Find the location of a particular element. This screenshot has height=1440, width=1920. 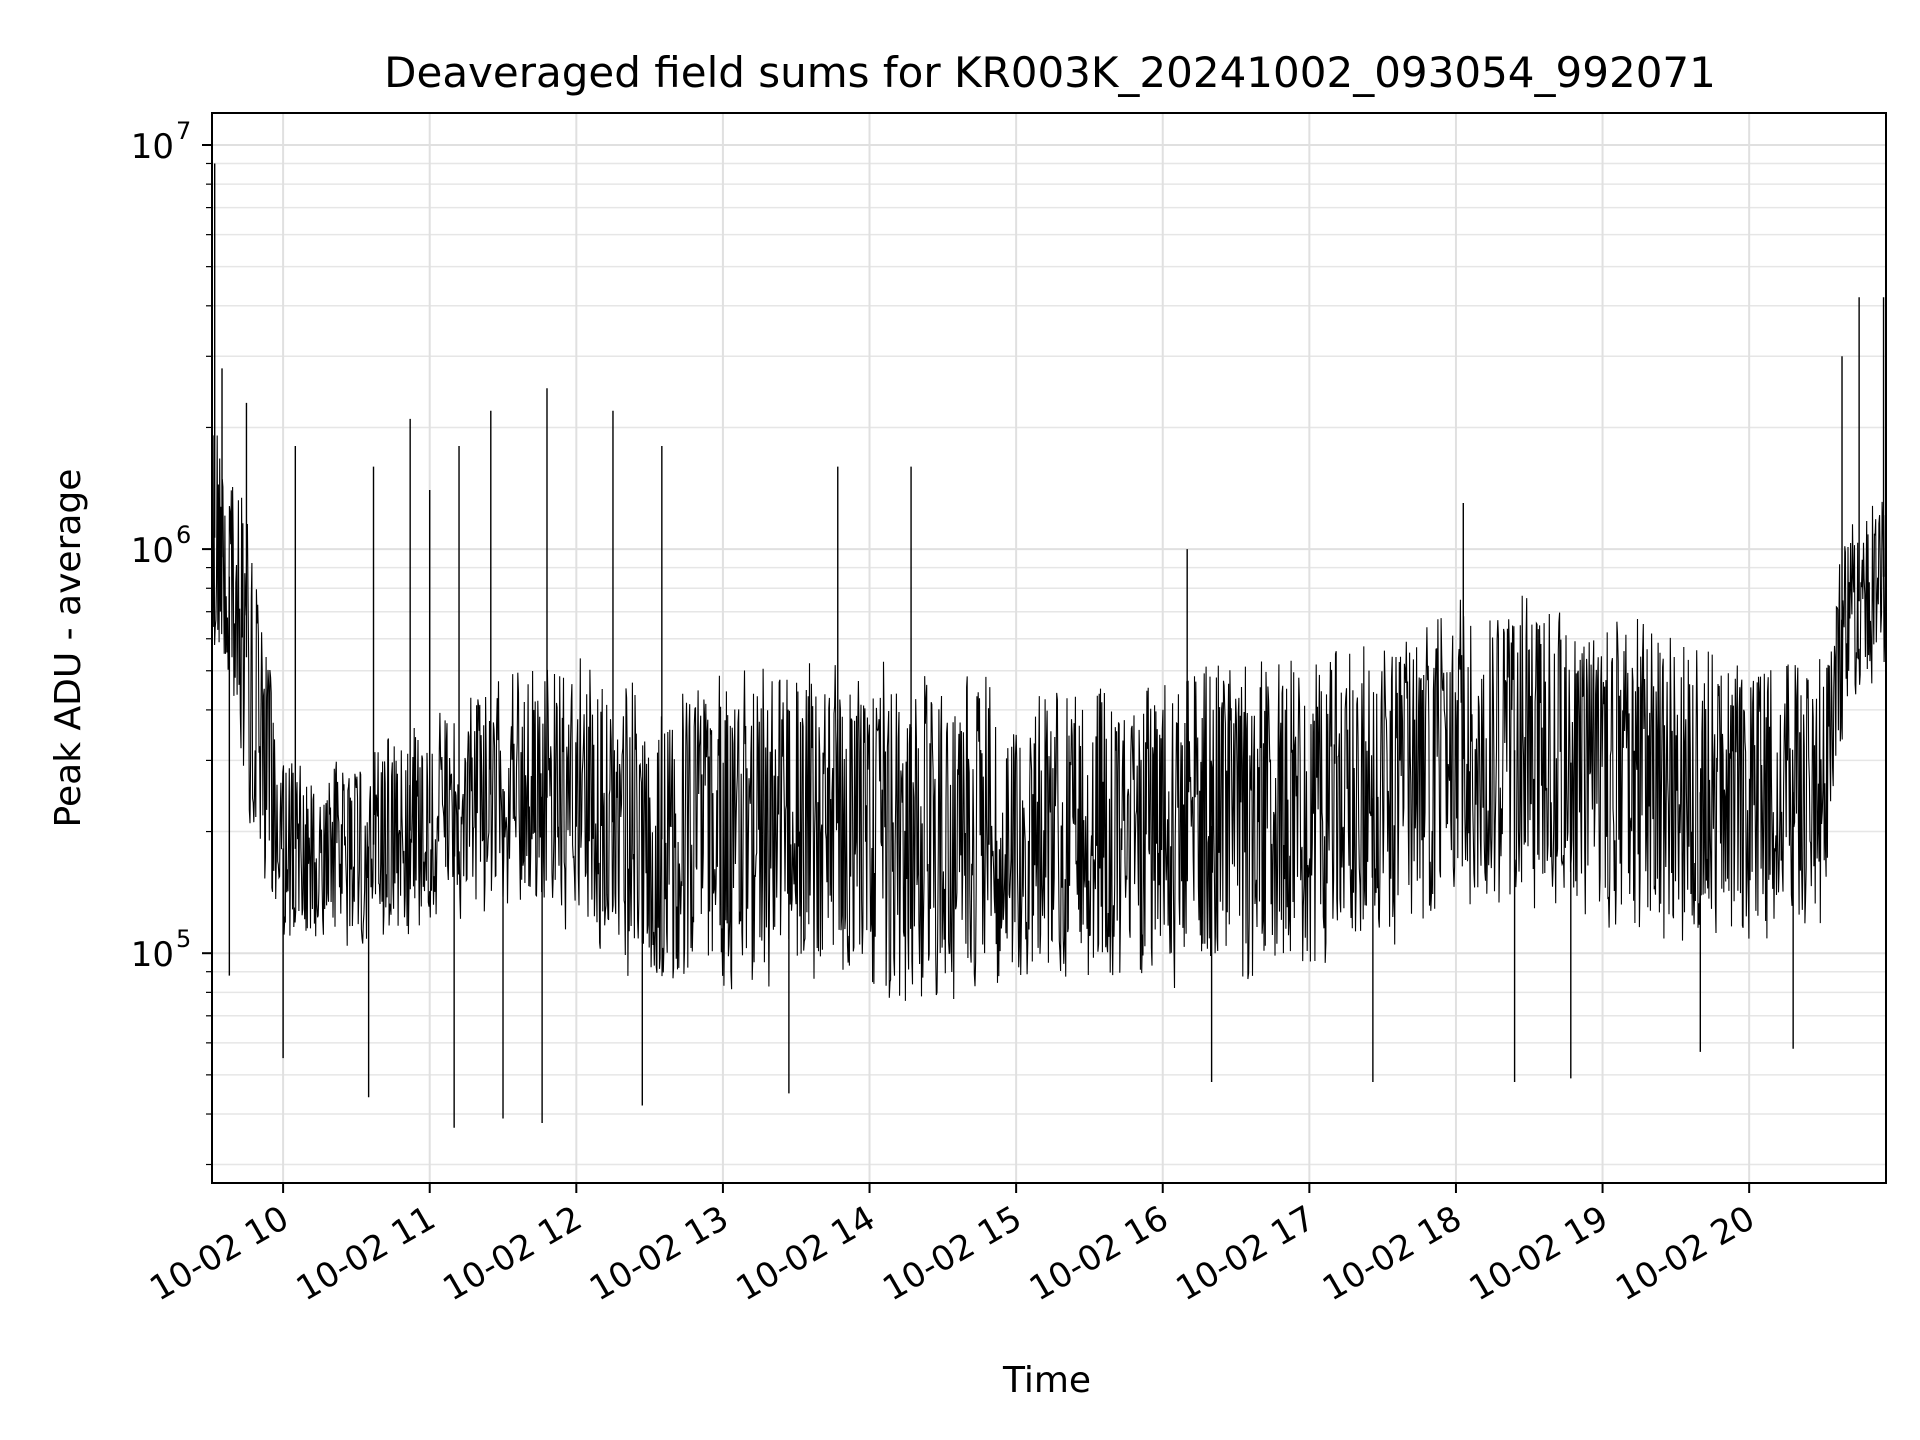

x-axis-label: Time is located at coordinates (1046, 1380).